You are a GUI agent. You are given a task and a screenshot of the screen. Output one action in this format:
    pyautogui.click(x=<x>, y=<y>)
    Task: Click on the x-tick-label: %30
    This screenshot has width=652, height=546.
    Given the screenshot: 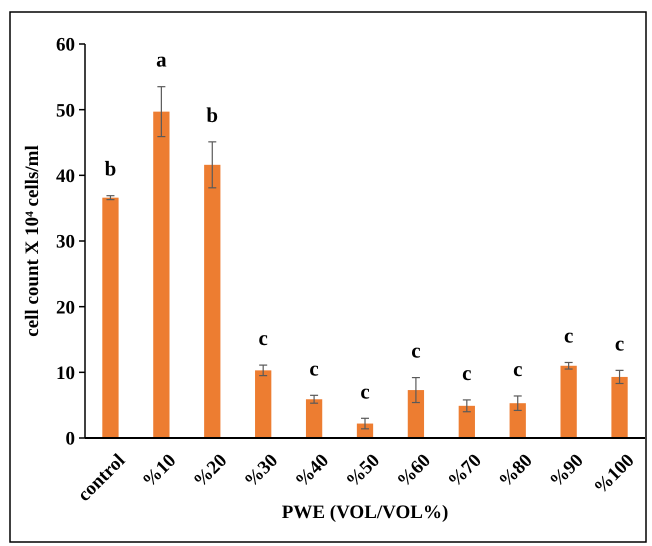 What is the action you would take?
    pyautogui.click(x=261, y=471)
    